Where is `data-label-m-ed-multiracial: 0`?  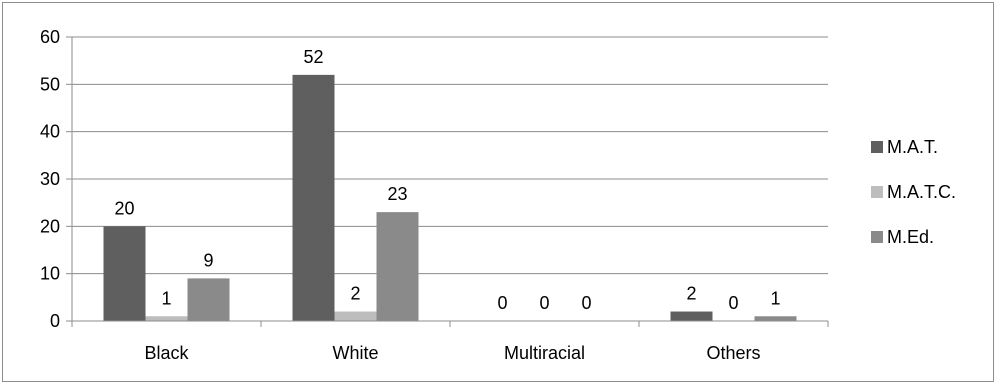 data-label-m-ed-multiracial: 0 is located at coordinates (586, 303).